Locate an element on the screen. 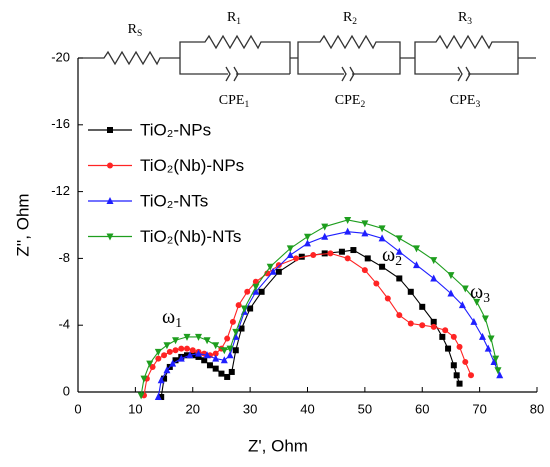 The height and width of the screenshot is (467, 550). annotation-sub: 1 is located at coordinates (178, 322).